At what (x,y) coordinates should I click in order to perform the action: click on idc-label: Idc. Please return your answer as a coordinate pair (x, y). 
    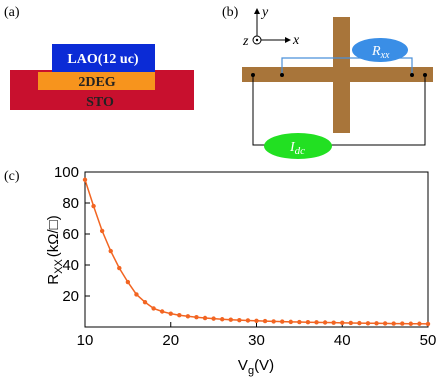
    Looking at the image, I should click on (297, 148).